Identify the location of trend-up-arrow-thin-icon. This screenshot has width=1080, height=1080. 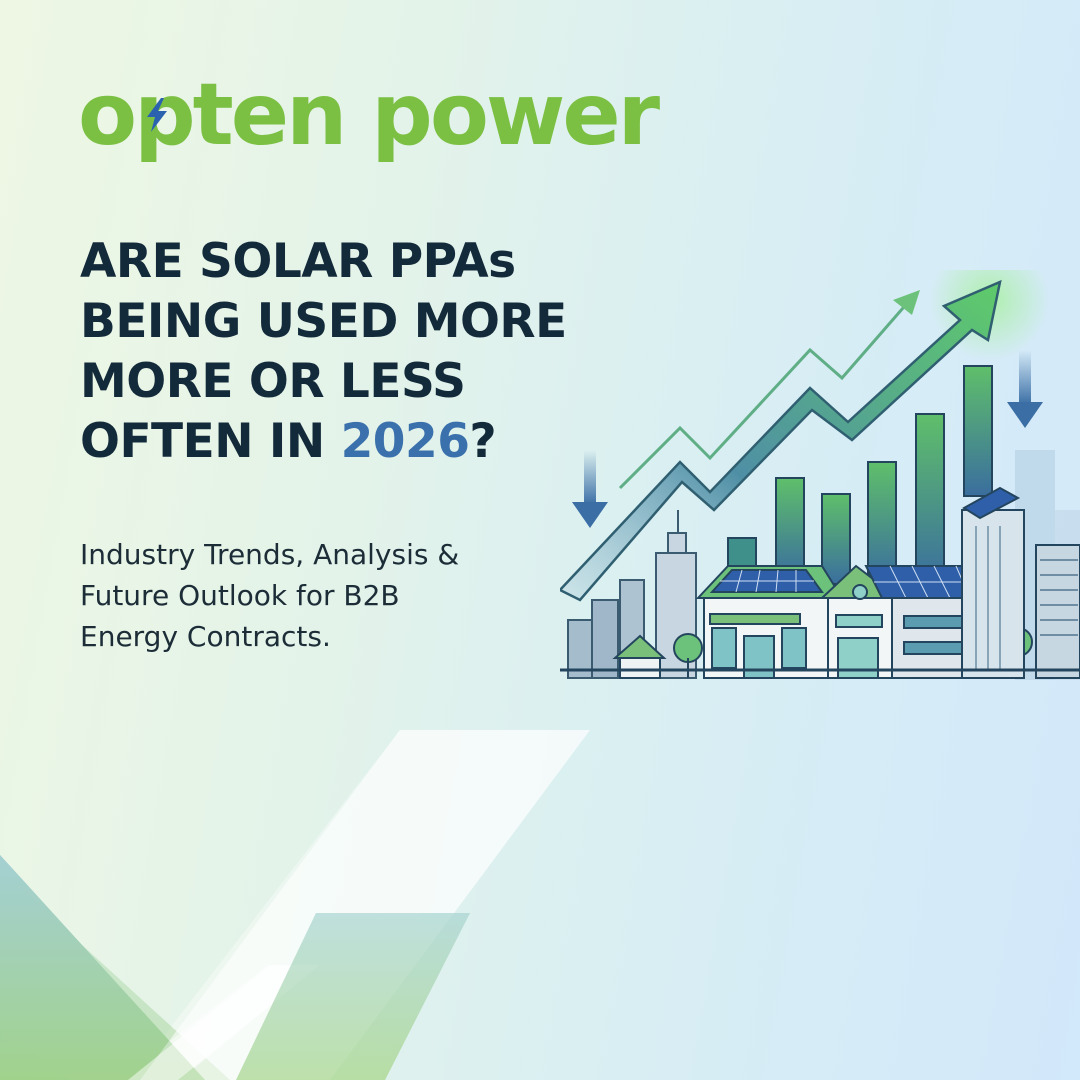
(765, 394).